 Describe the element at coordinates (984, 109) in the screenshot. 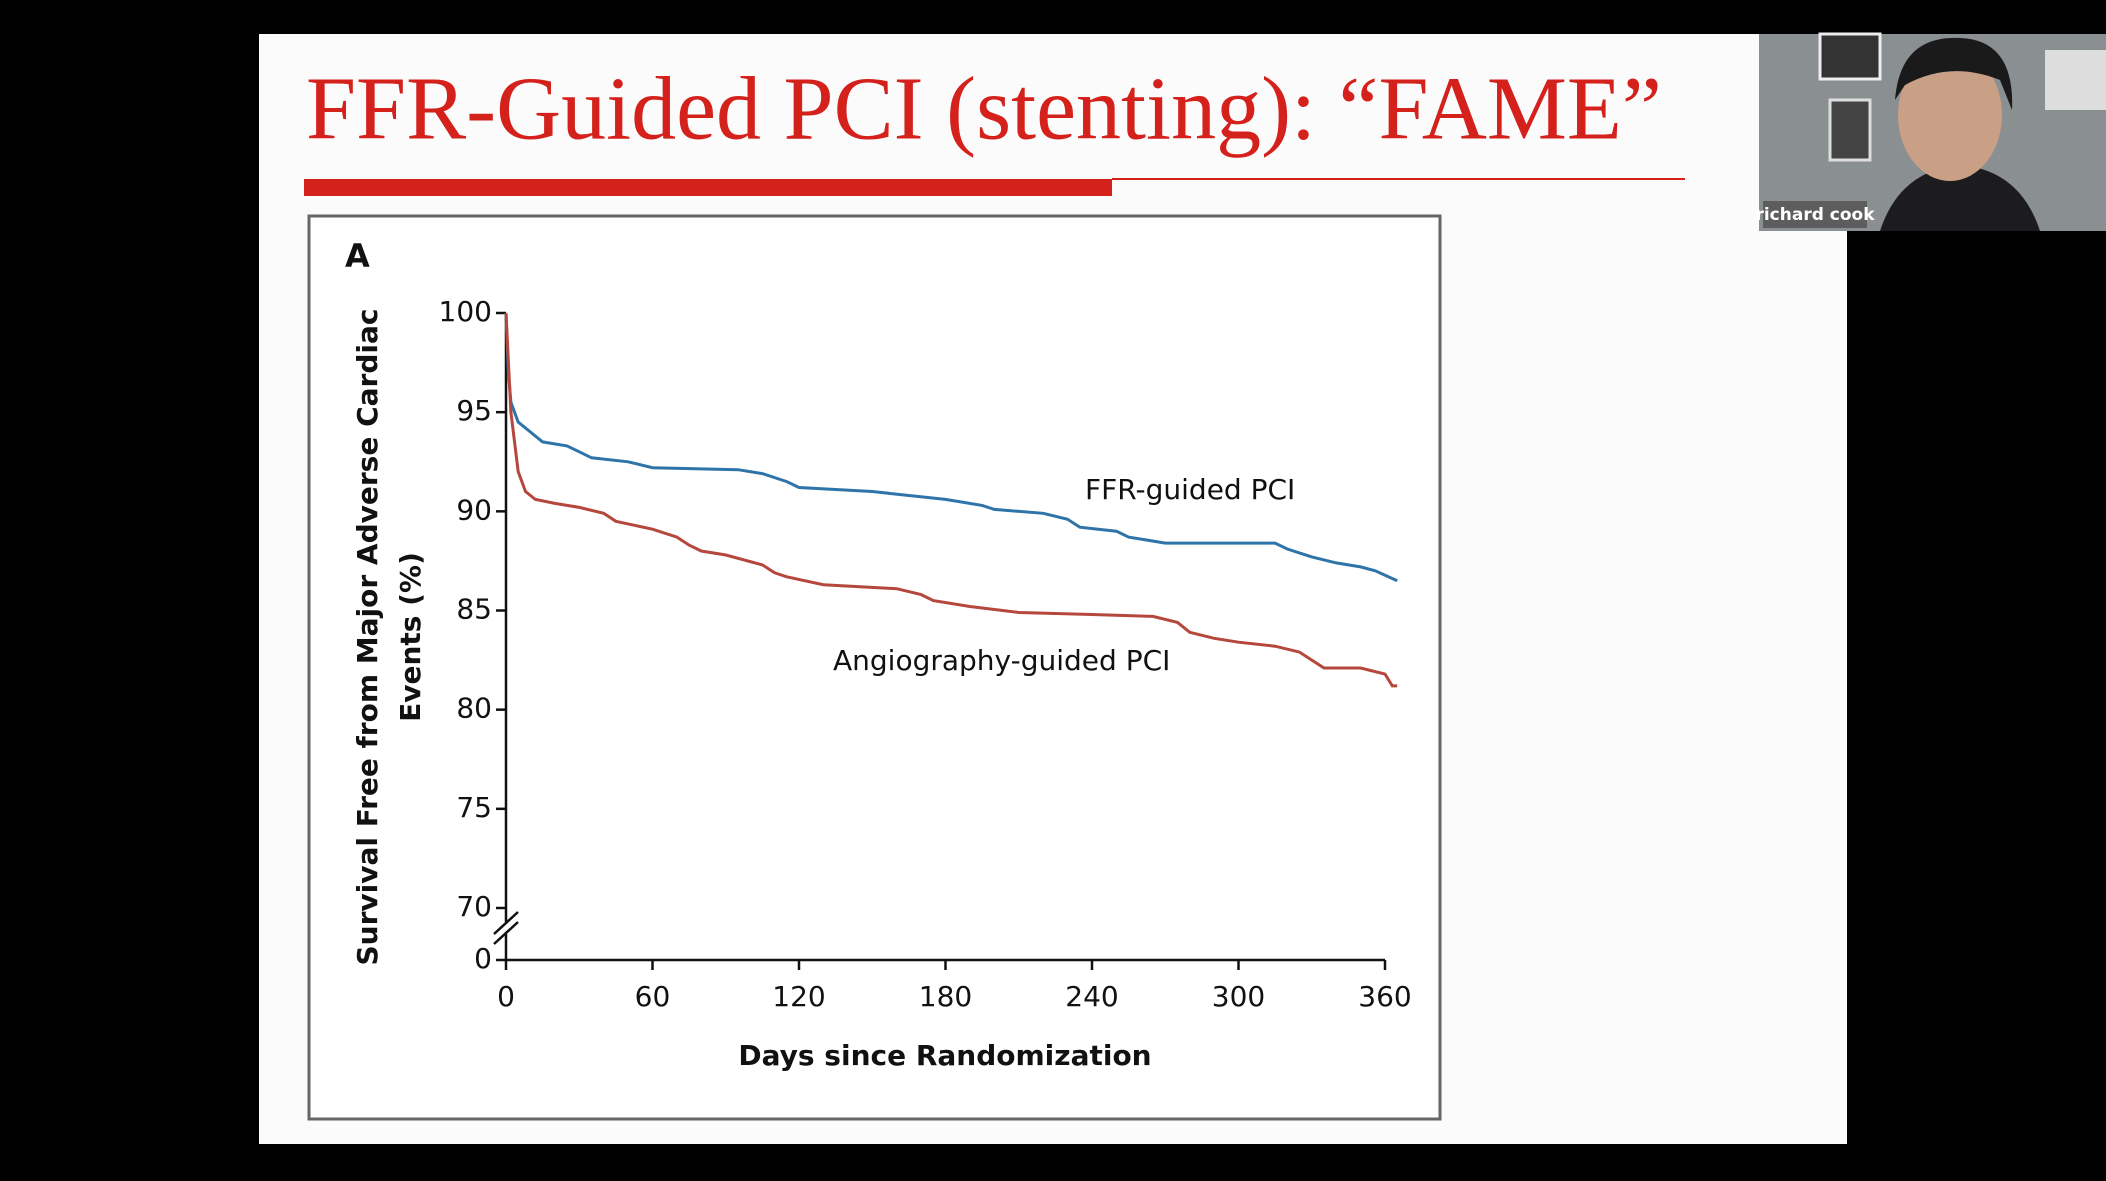

I see `slide-title: FFR-Guided PCI (stenting): “FAME”` at that location.